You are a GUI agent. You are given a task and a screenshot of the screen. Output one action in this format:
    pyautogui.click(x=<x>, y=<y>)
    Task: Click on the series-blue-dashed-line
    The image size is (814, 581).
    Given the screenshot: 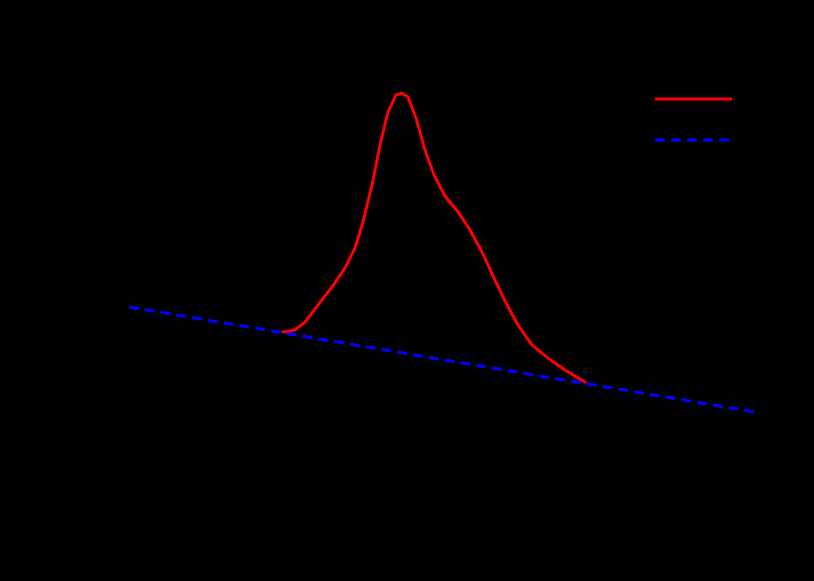 What is the action you would take?
    pyautogui.click(x=442, y=359)
    